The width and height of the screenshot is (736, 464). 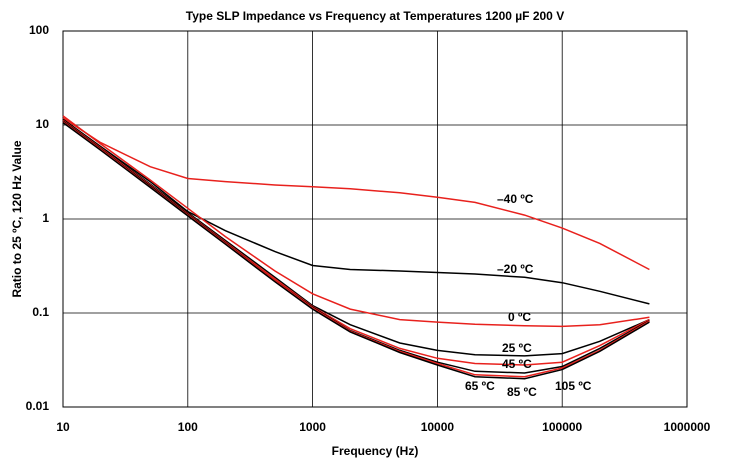 What do you see at coordinates (519, 317) in the screenshot?
I see `series-label: 0 ºC` at bounding box center [519, 317].